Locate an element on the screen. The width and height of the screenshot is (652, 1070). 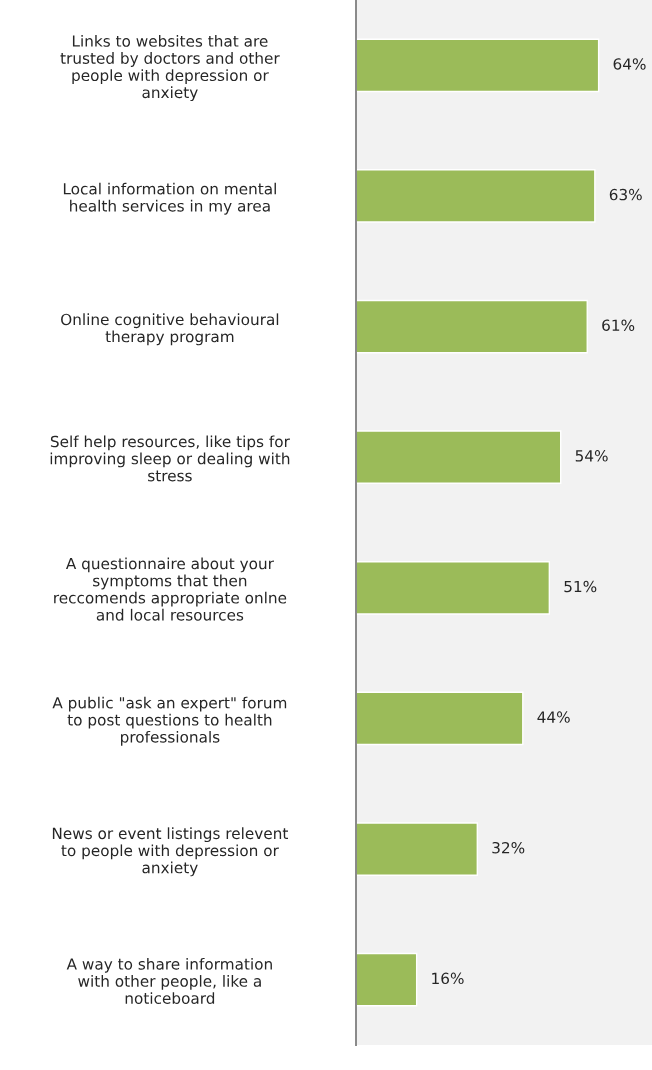
y-tick-label: Online cognitive behavioural therapy program is located at coordinates (170, 329).